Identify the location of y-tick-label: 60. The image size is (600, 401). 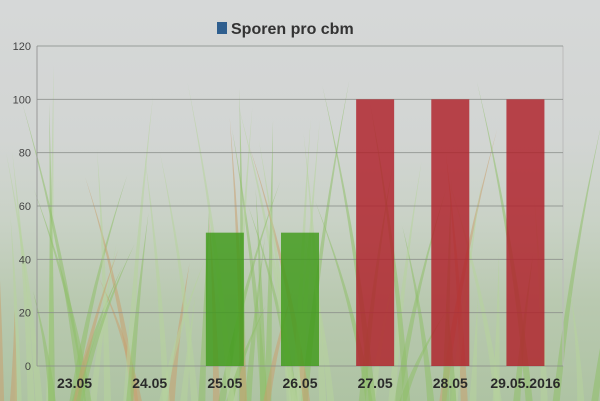
(25, 207).